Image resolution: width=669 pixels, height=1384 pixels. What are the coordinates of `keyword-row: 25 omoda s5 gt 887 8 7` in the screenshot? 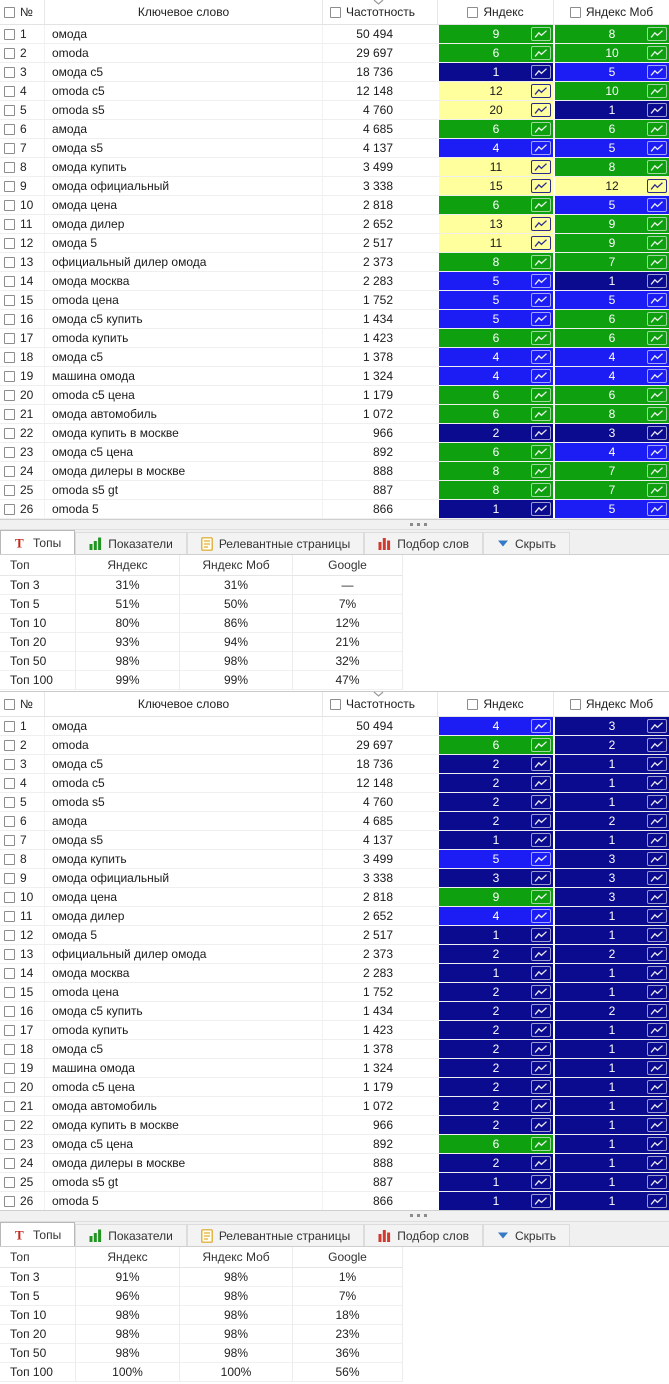 It's located at (334, 490).